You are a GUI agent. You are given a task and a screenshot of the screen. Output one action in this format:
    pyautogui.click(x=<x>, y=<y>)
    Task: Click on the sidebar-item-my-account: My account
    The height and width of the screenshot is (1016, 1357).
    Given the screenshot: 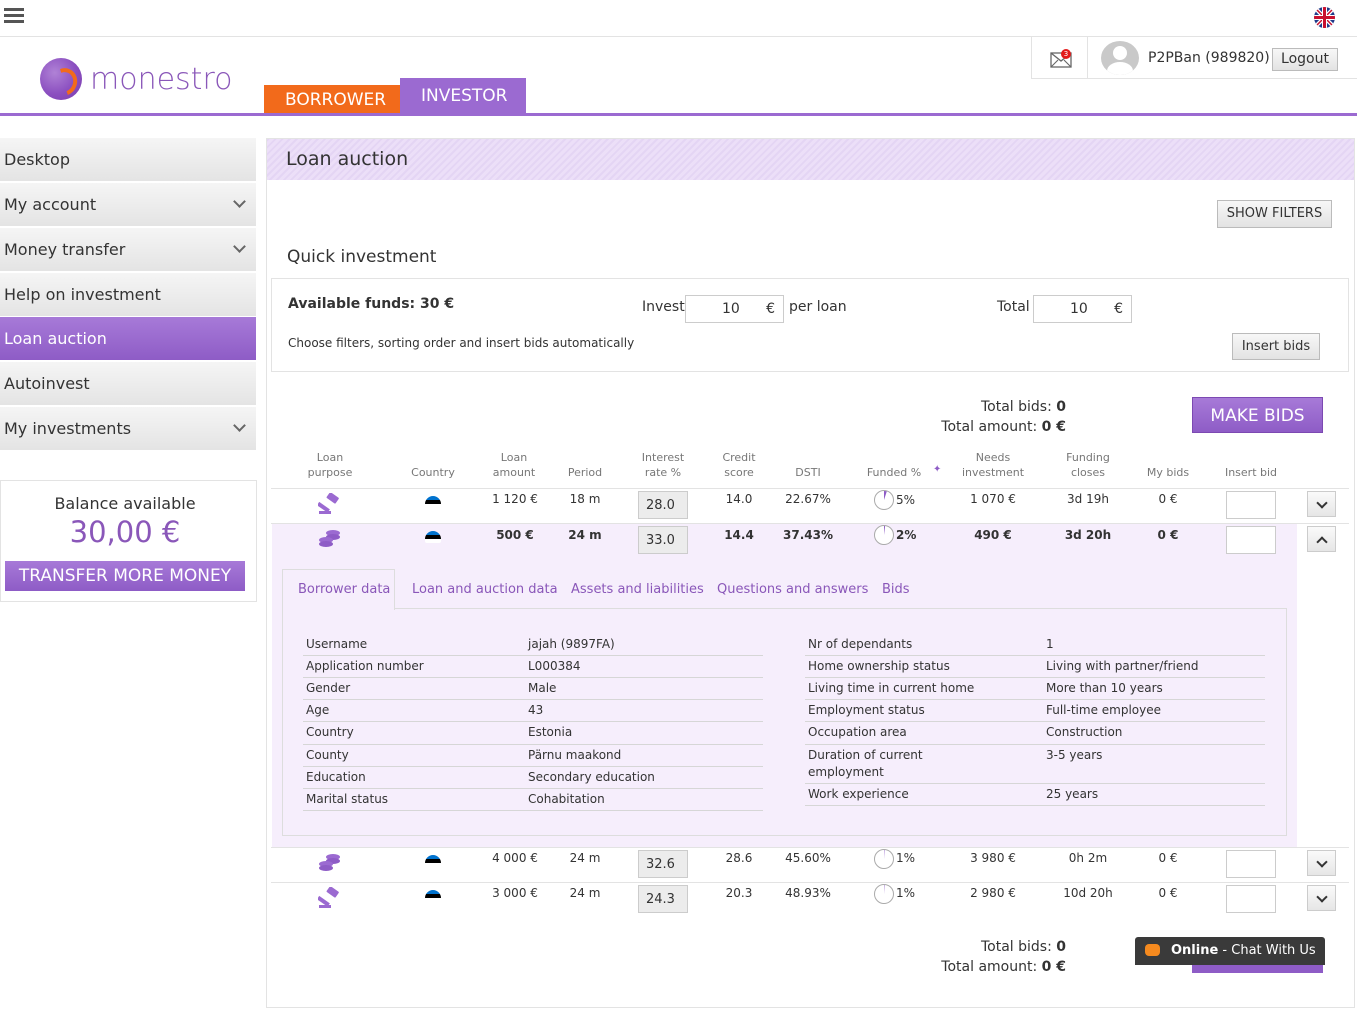 What is the action you would take?
    pyautogui.click(x=128, y=205)
    